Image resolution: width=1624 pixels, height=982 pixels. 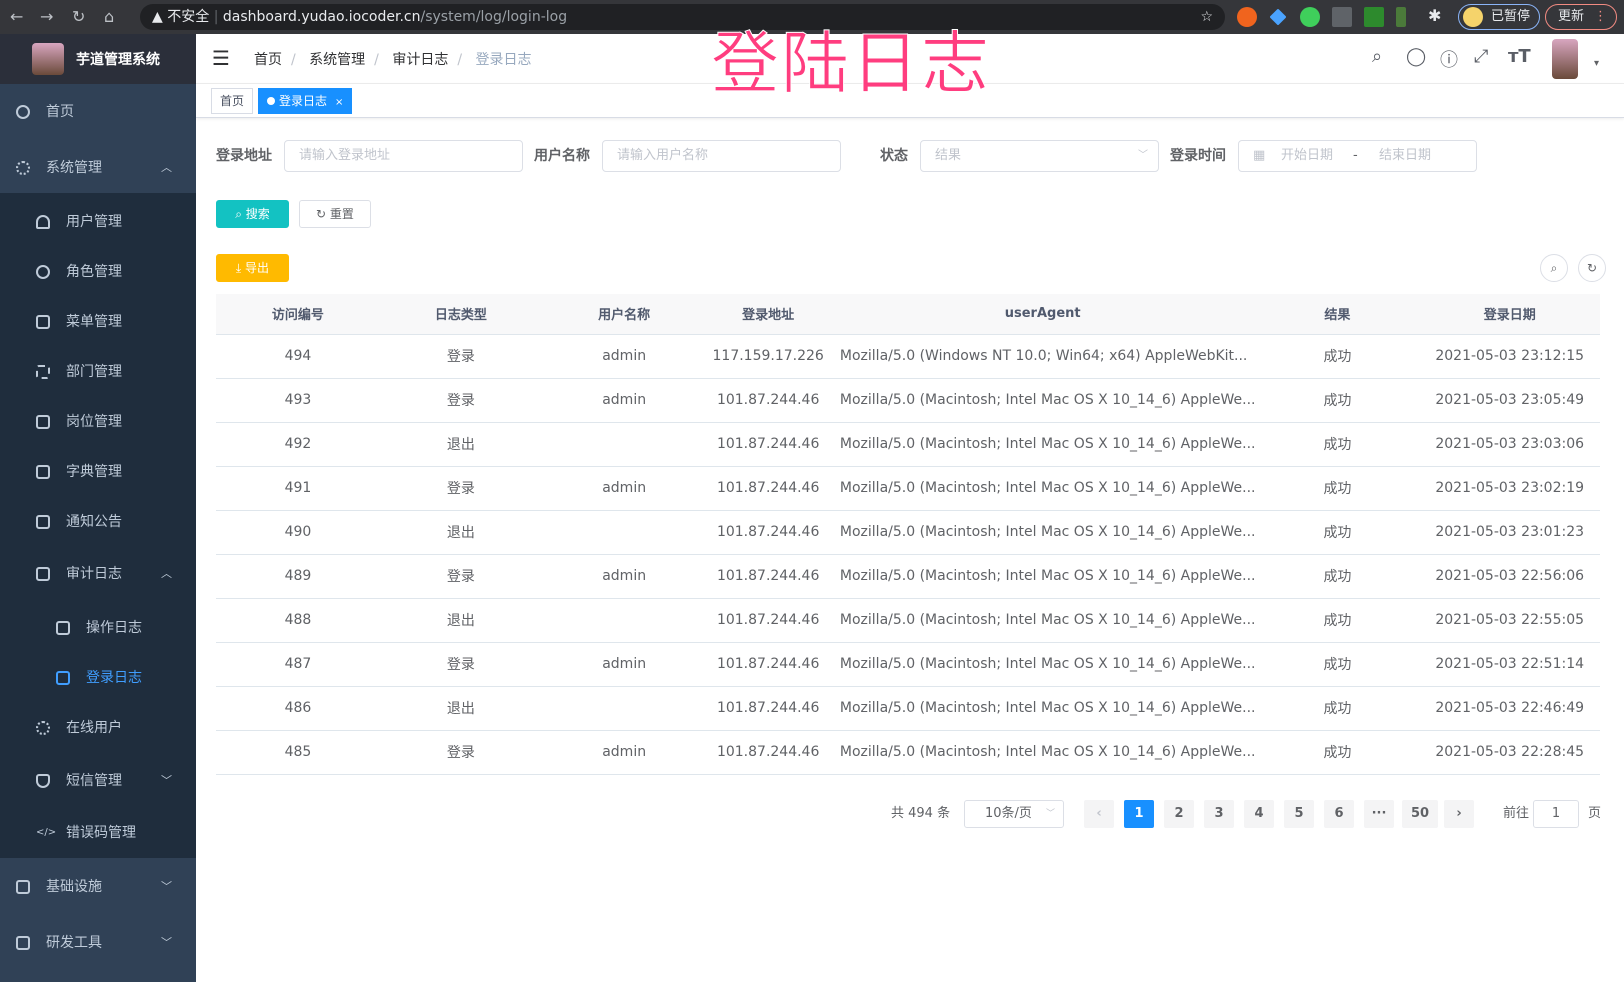 I want to click on status-label: 状态, so click(x=894, y=156).